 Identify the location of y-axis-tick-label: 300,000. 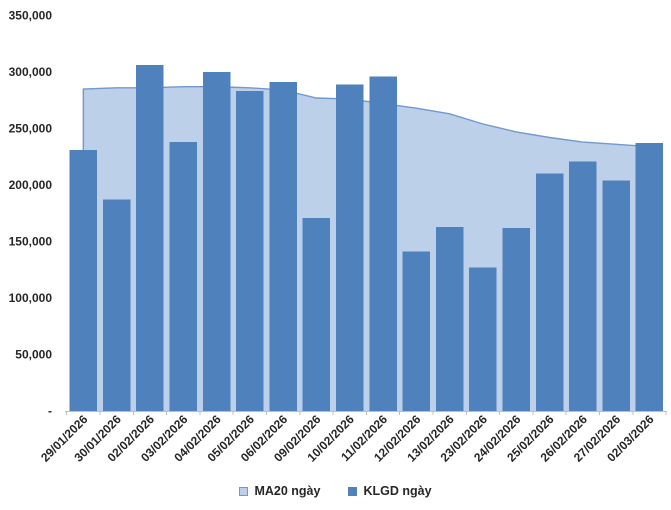
(31, 72).